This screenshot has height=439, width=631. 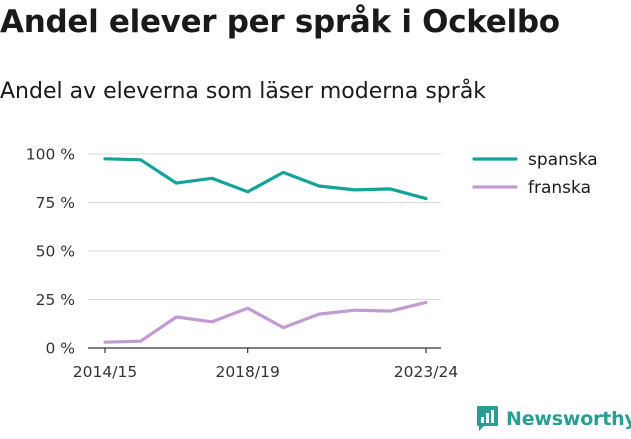 I want to click on legend: spanska franska, so click(x=535, y=174).